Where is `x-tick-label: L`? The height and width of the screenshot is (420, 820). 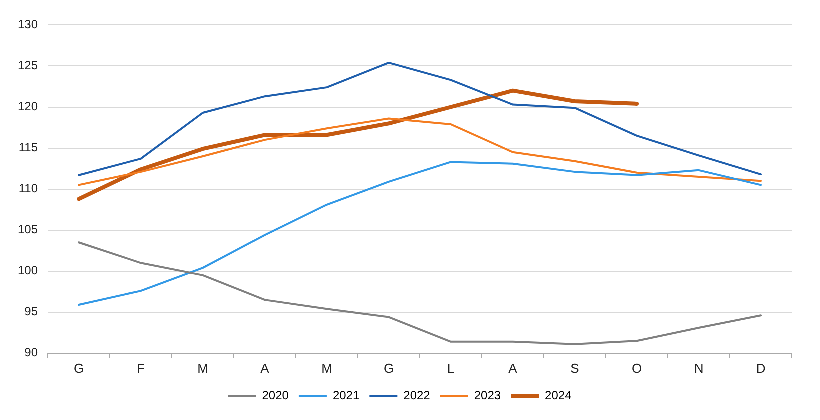 x-tick-label: L is located at coordinates (451, 368).